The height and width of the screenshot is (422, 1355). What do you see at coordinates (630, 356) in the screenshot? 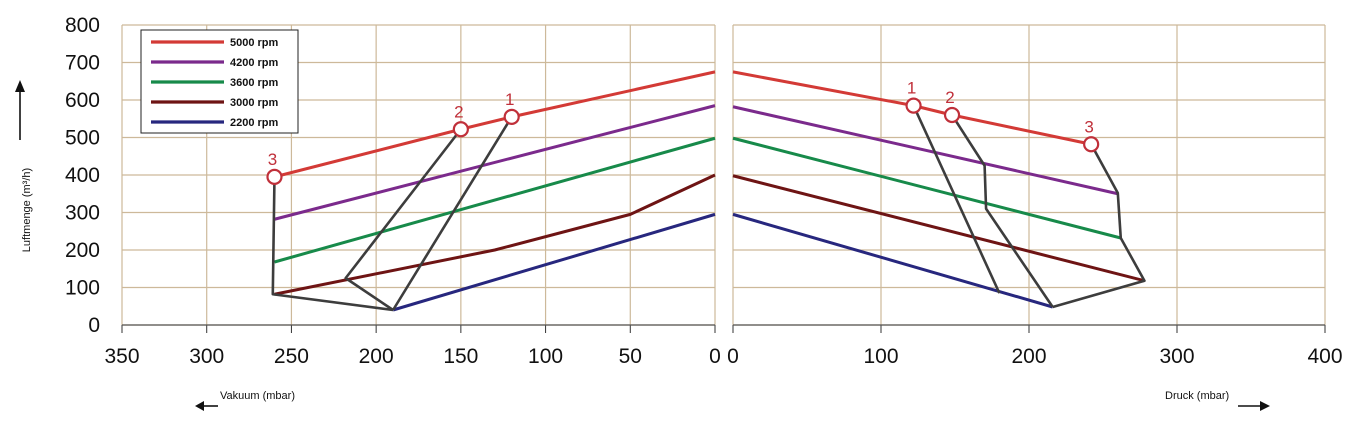
I see `x-tick-label: 50` at bounding box center [630, 356].